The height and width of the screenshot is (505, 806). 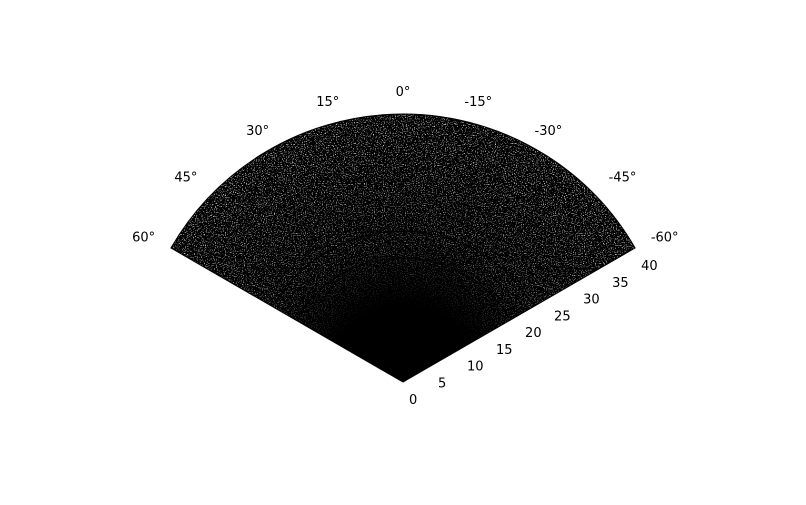 What do you see at coordinates (413, 400) in the screenshot?
I see `r-tick-label: 0` at bounding box center [413, 400].